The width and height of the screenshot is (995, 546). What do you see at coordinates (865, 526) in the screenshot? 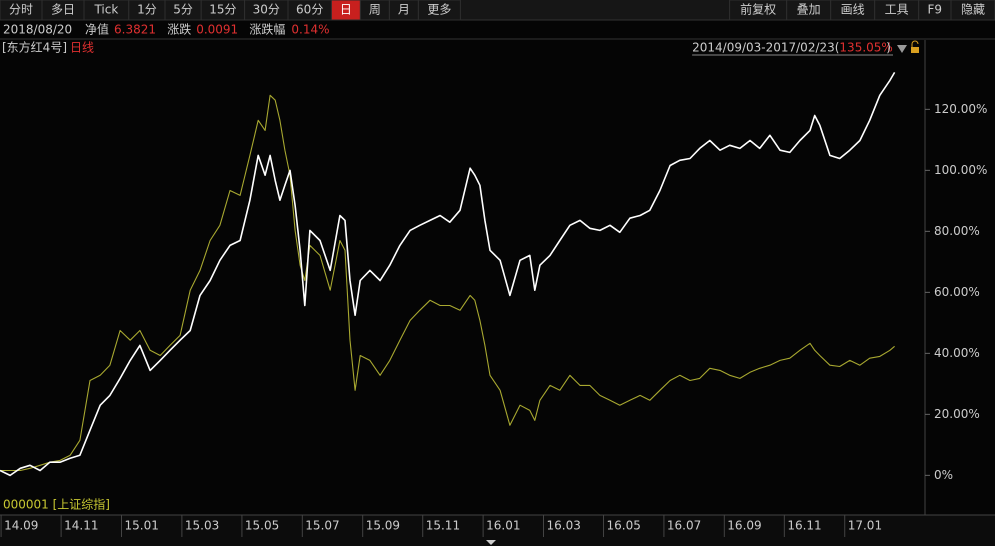
I see `x-tick-label: 17.01` at bounding box center [865, 526].